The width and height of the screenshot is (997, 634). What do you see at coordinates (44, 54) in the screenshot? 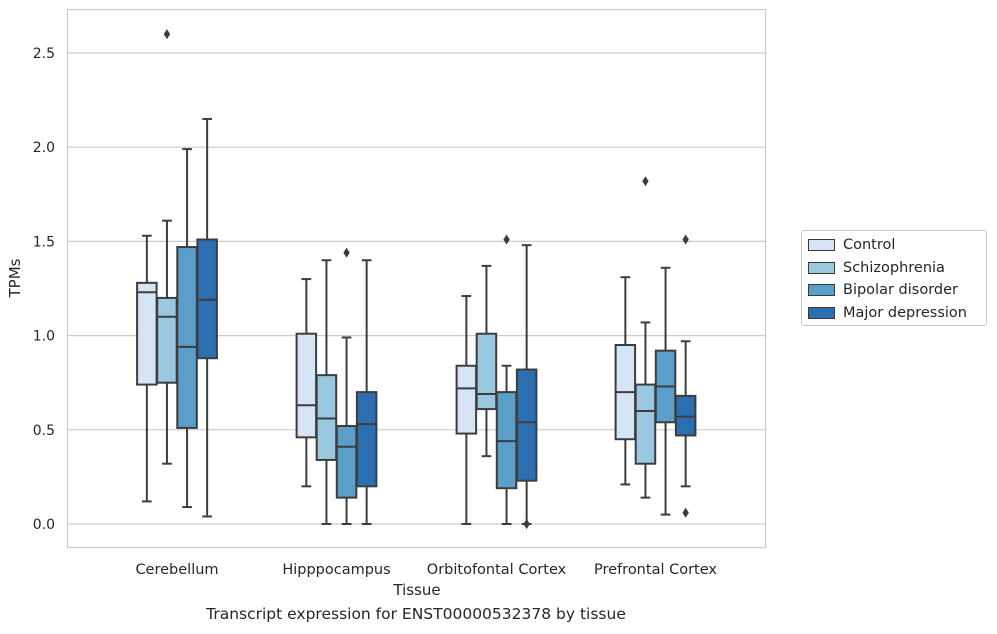
I see `y-tick-label: 2.5` at bounding box center [44, 54].